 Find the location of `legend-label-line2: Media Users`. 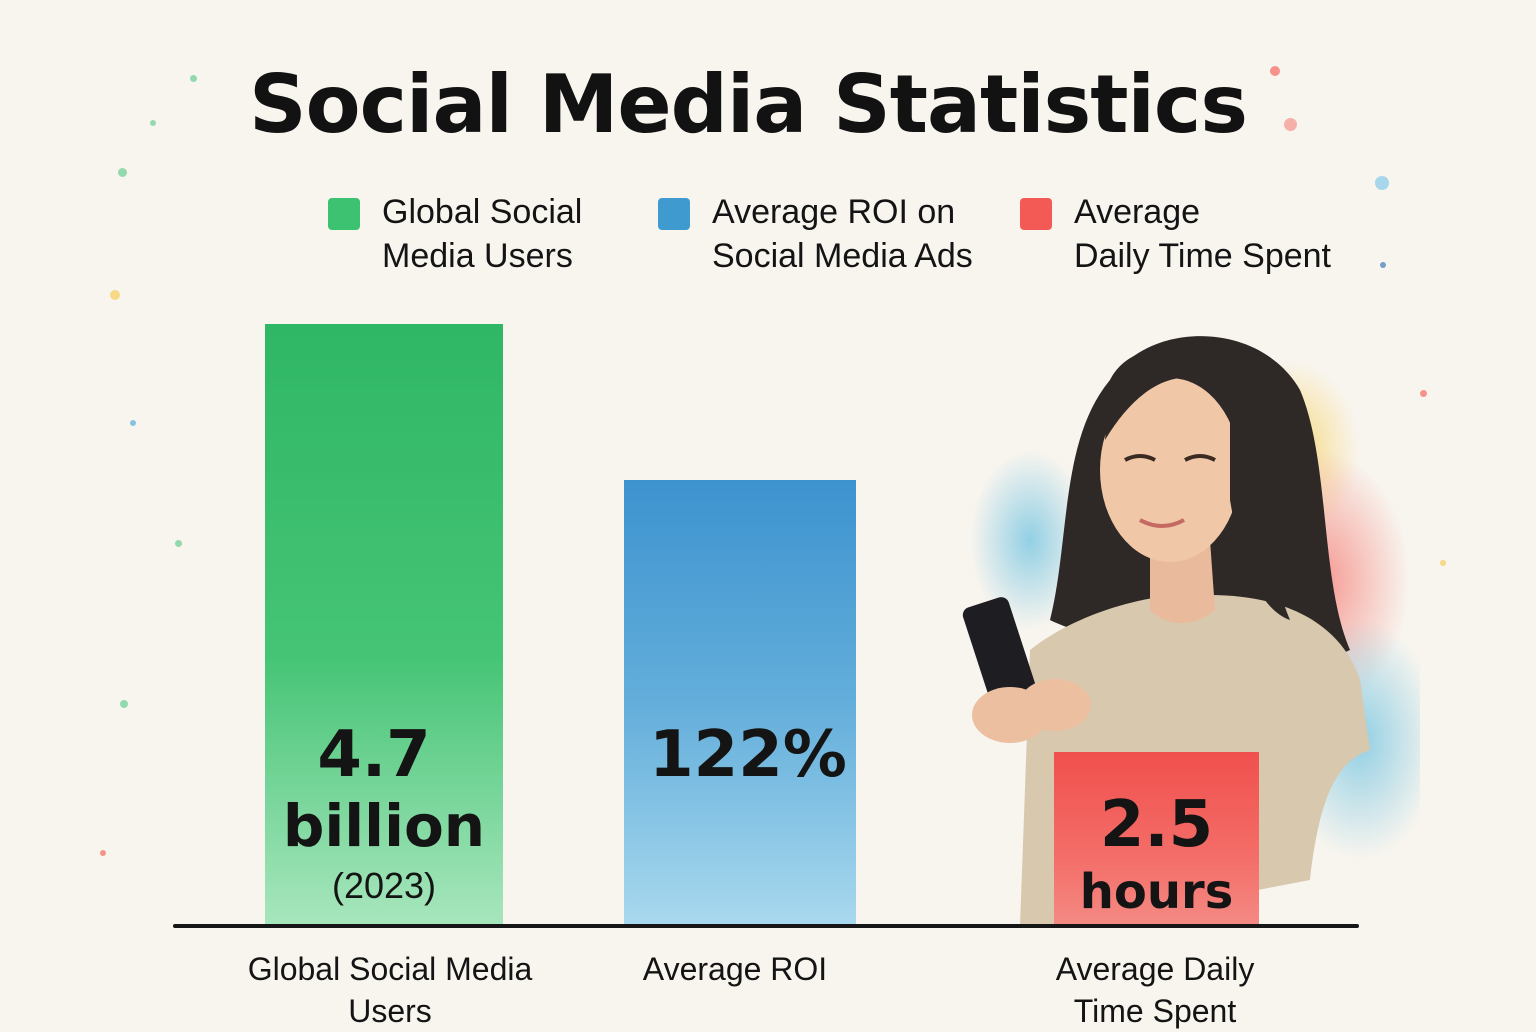

legend-label-line2: Media Users is located at coordinates (477, 256).